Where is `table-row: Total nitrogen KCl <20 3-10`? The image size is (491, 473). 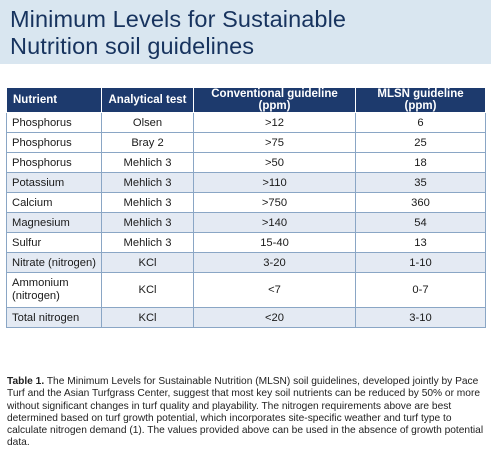
table-row: Total nitrogen KCl <20 3-10 is located at coordinates (246, 317).